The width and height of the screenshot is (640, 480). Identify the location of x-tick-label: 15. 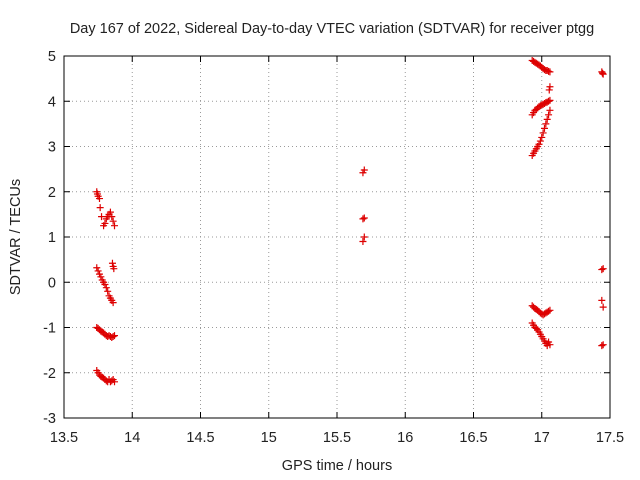
(269, 438).